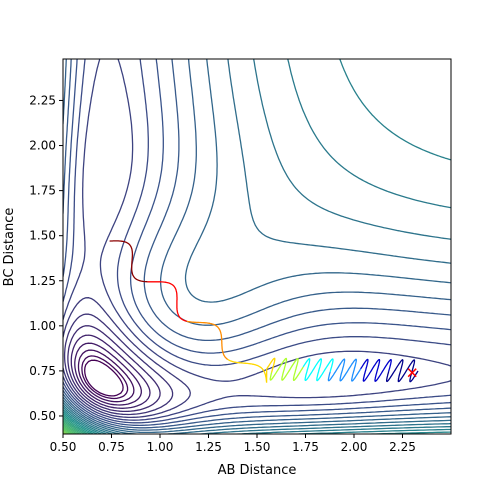  Describe the element at coordinates (9, 247) in the screenshot. I see `y-axis-label: BC Distance` at that location.